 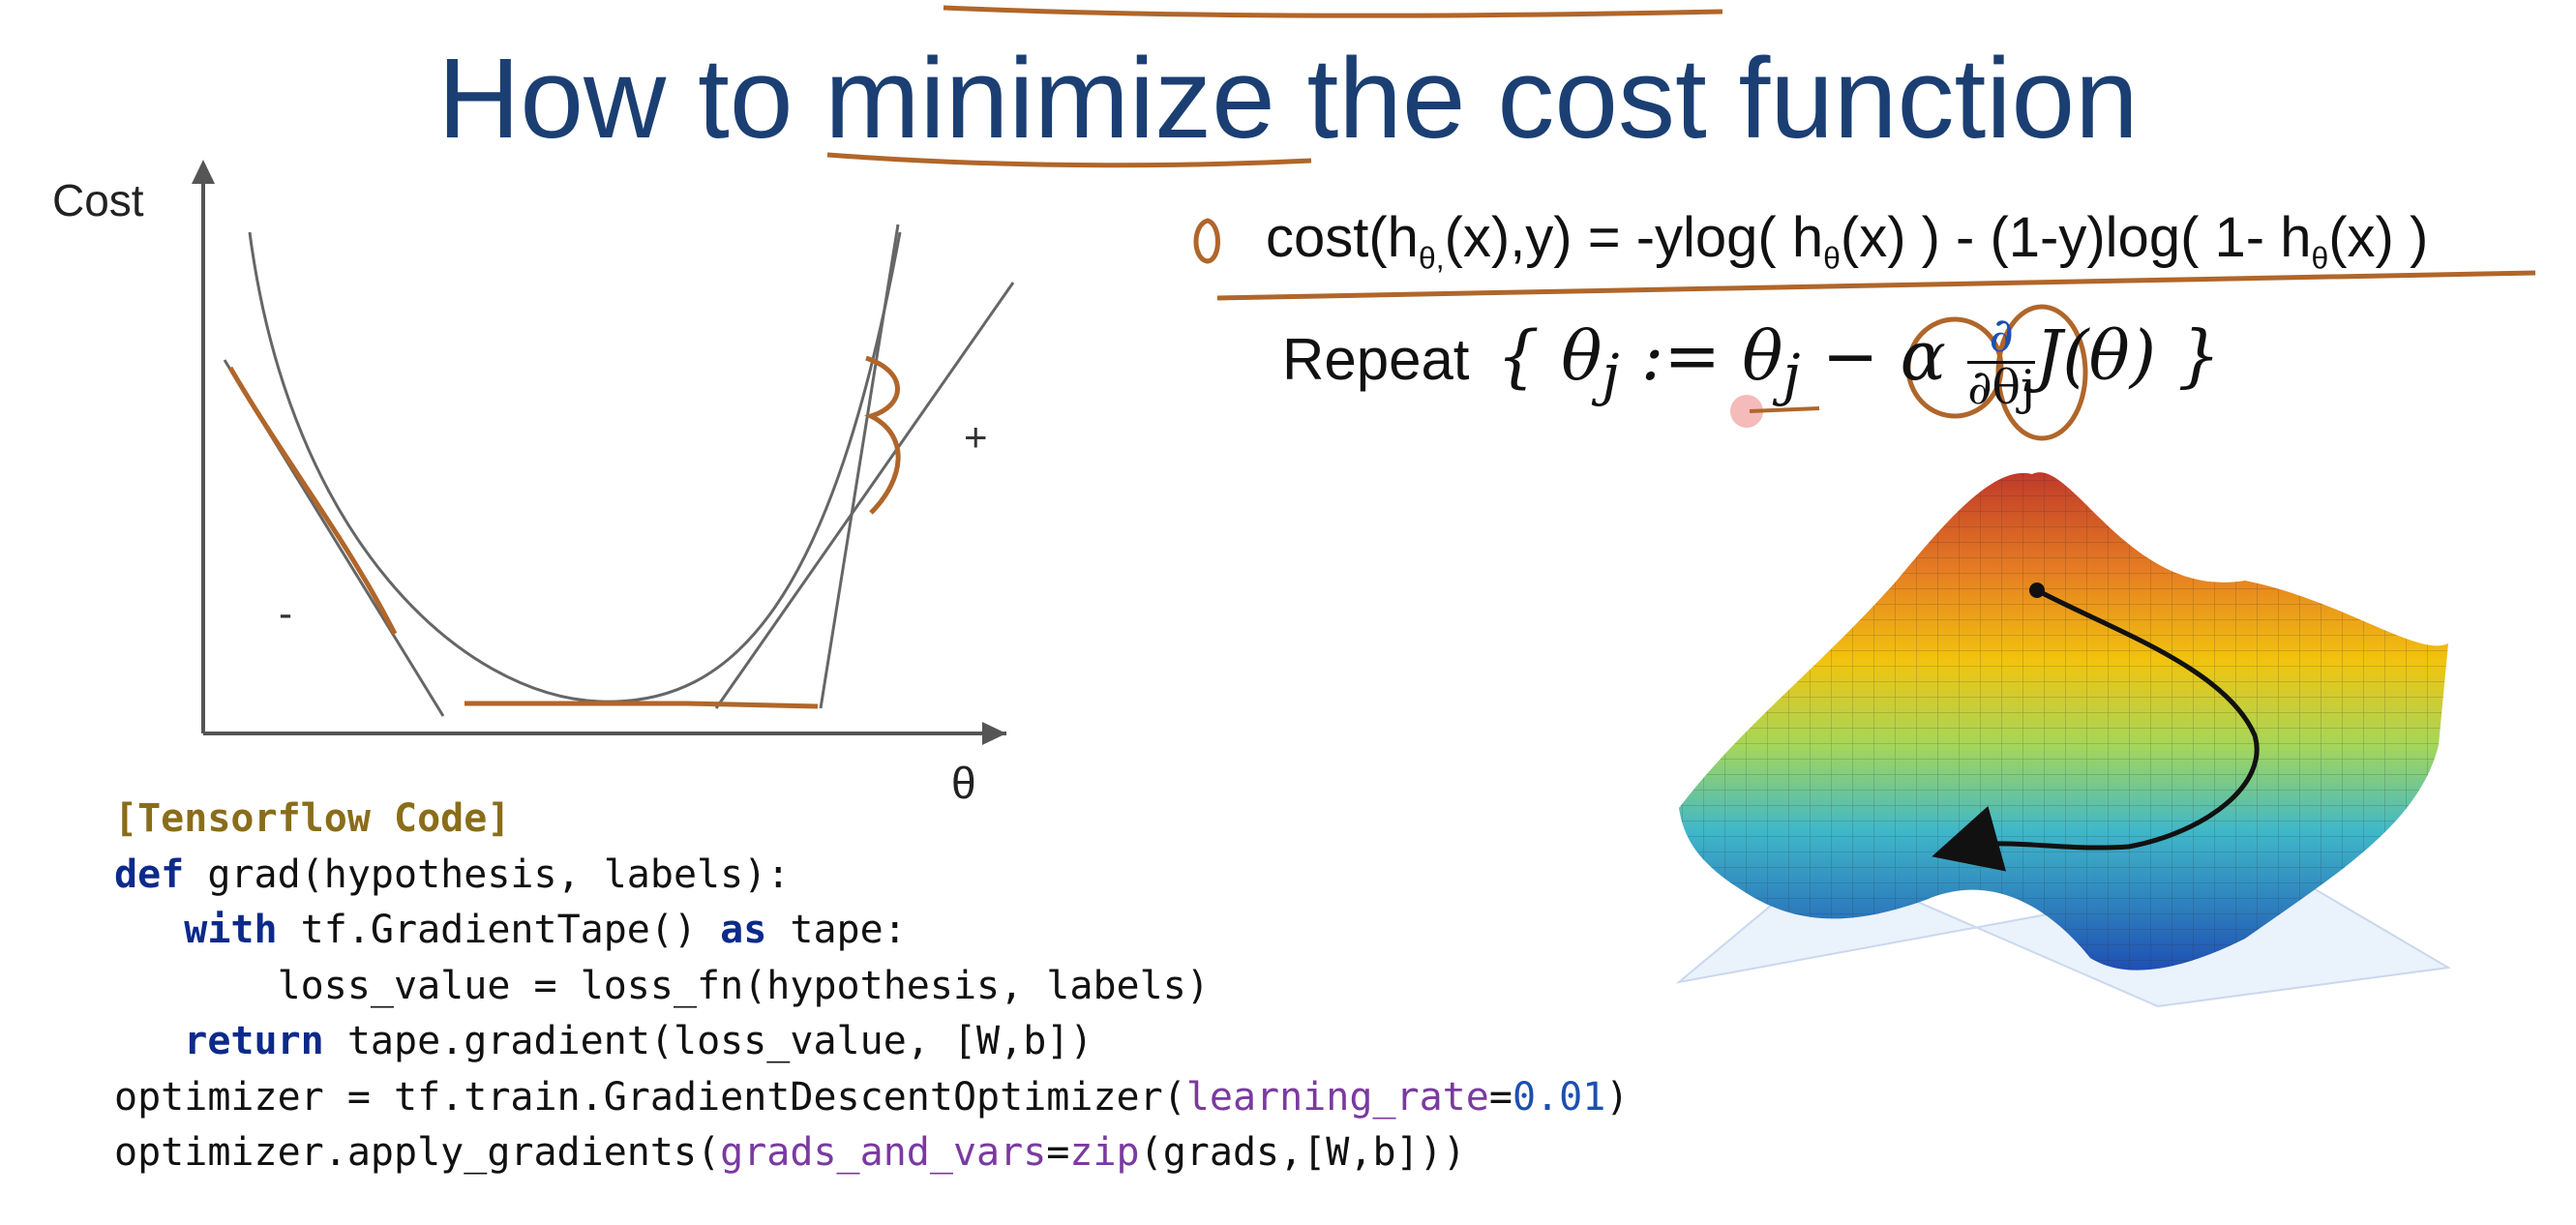 I want to click on theta-underline-stroke, so click(x=1784, y=409).